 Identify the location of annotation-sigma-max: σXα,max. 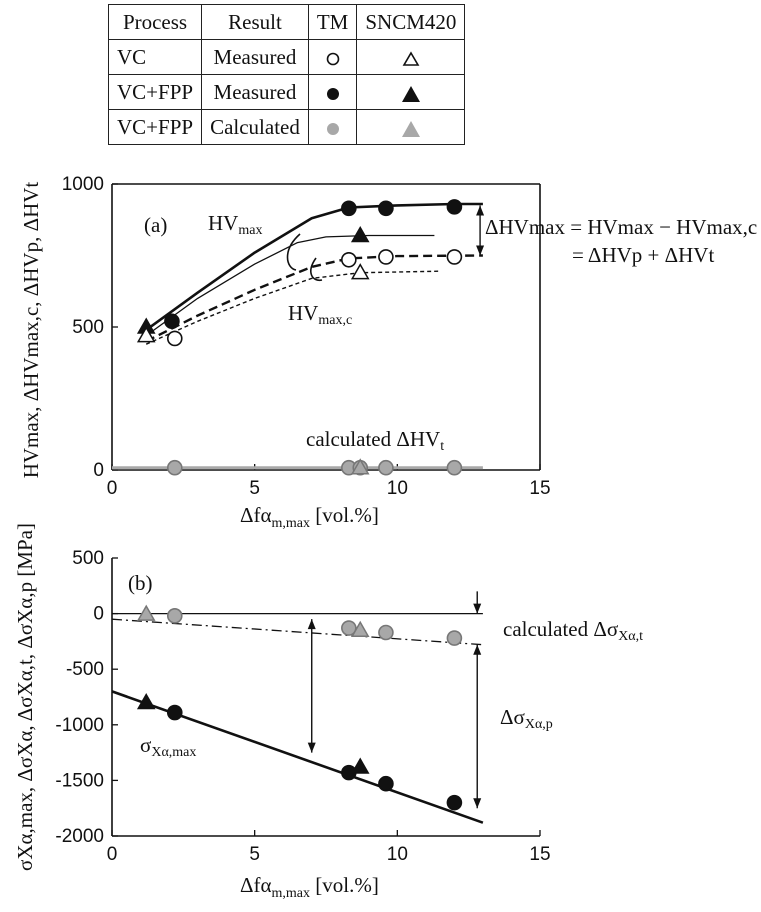
(168, 746).